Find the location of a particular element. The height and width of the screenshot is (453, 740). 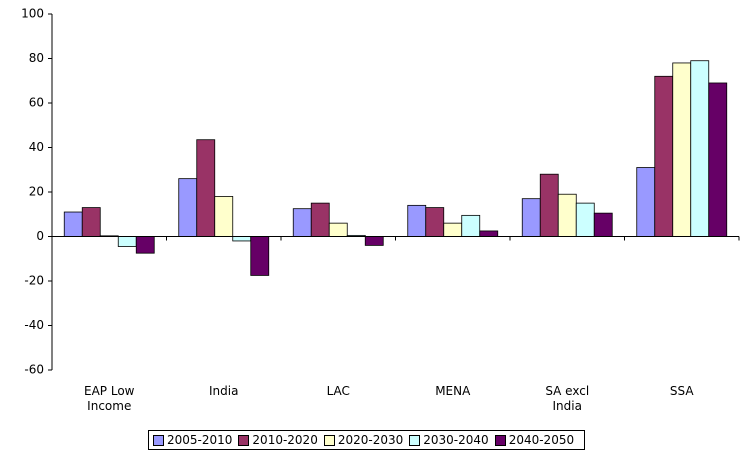

x-tick-label: SSA is located at coordinates (681, 391).